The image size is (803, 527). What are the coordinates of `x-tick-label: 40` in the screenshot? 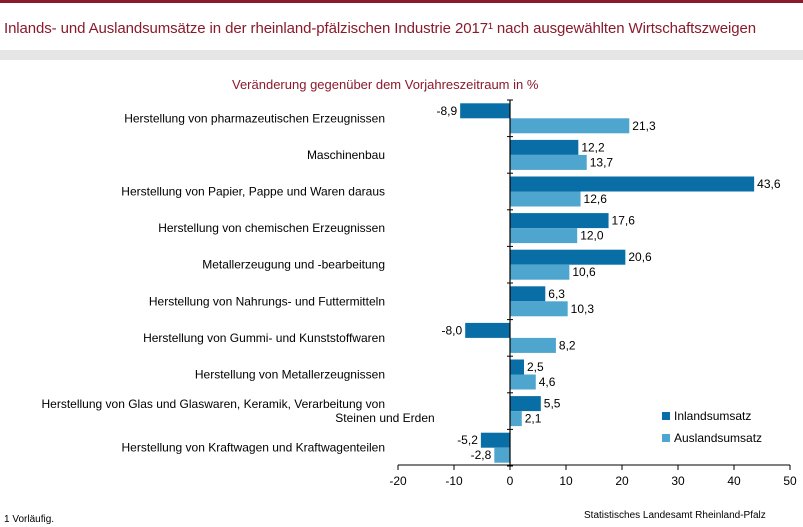 It's located at (734, 481).